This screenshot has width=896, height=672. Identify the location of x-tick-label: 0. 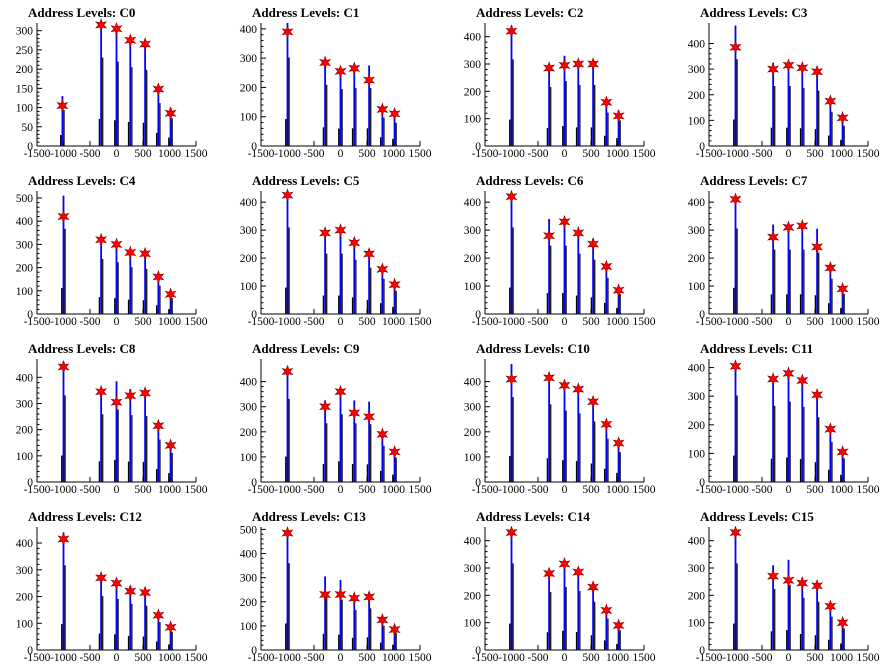
(565, 658).